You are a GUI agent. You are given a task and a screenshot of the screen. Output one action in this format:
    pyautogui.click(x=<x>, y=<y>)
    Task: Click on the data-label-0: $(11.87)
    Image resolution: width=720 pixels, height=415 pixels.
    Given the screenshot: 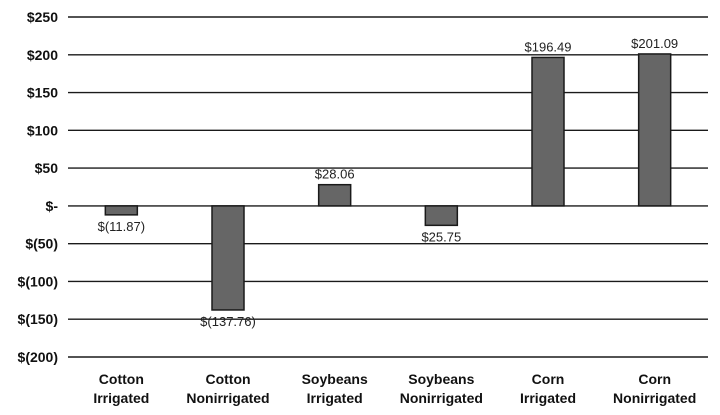 What is the action you would take?
    pyautogui.click(x=121, y=226)
    